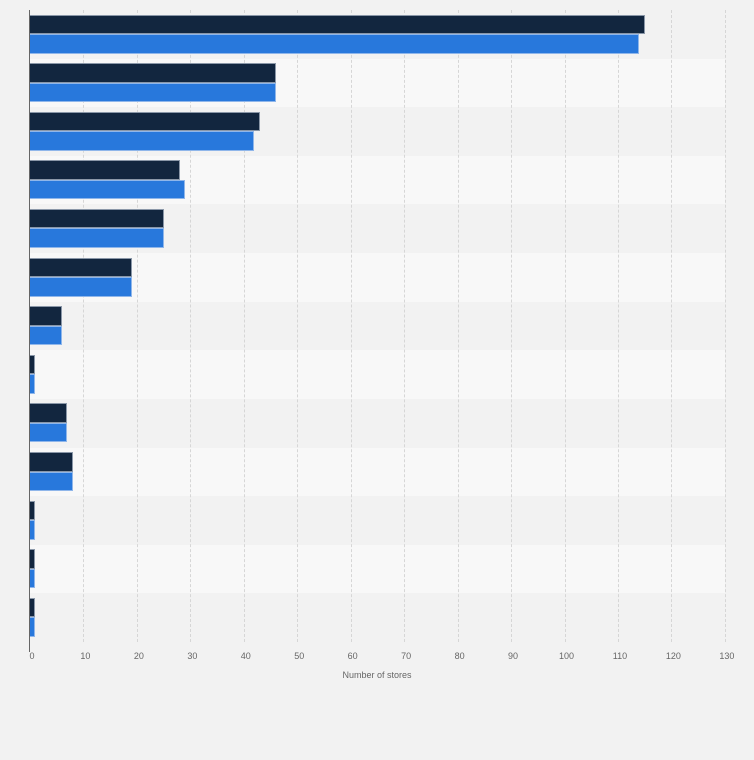 This screenshot has width=754, height=760. Describe the element at coordinates (85, 656) in the screenshot. I see `x-tick-label: 10` at that location.